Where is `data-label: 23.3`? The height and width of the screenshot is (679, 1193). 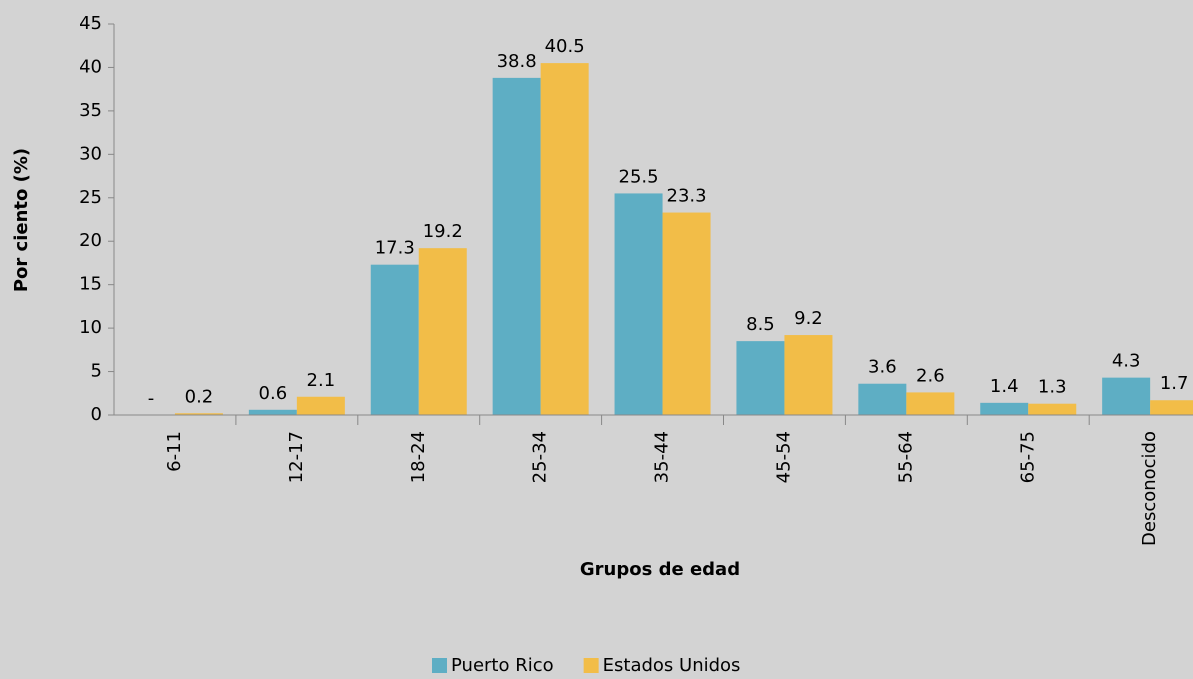 data-label: 23.3 is located at coordinates (687, 196).